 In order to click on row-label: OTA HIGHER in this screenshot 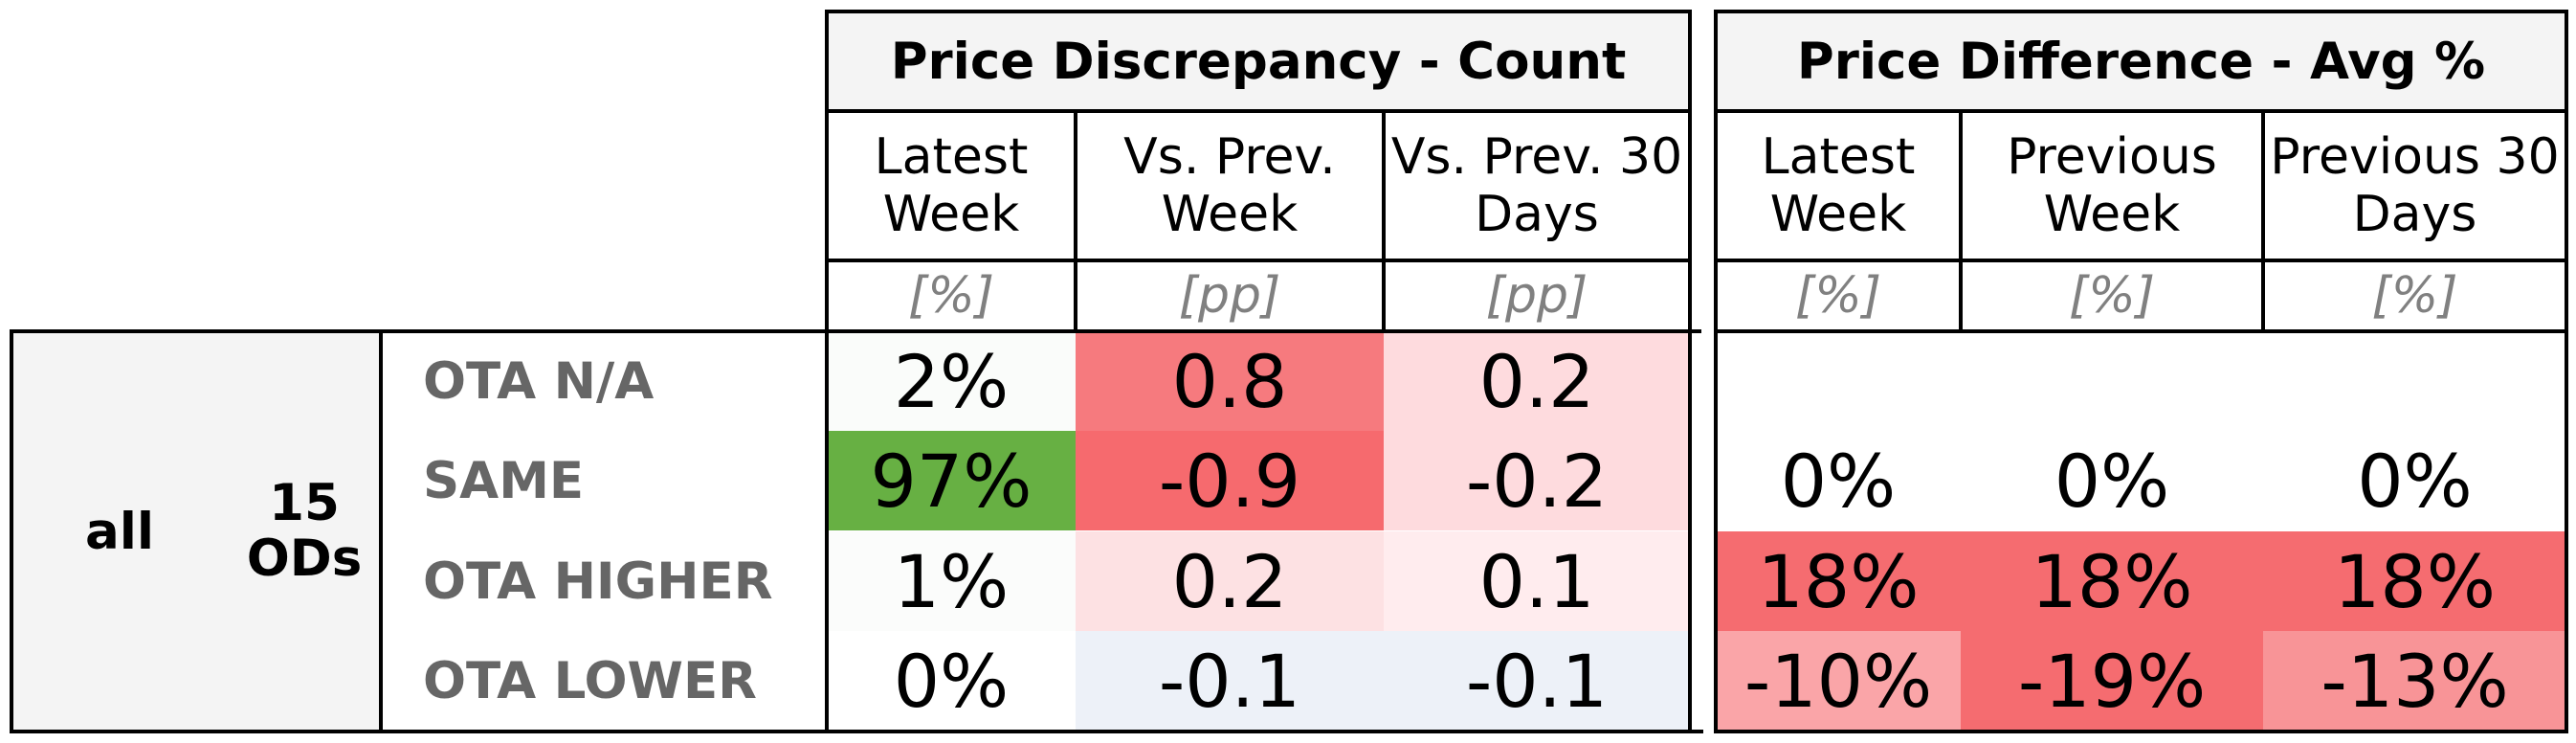, I will do `click(598, 581)`.